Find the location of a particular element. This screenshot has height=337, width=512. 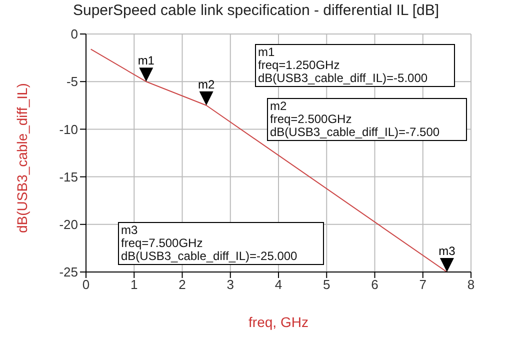

annotation: m3 freq=7.500GHz dB(USB3_cable_diff_IL)=-25.000 is located at coordinates (221, 243).